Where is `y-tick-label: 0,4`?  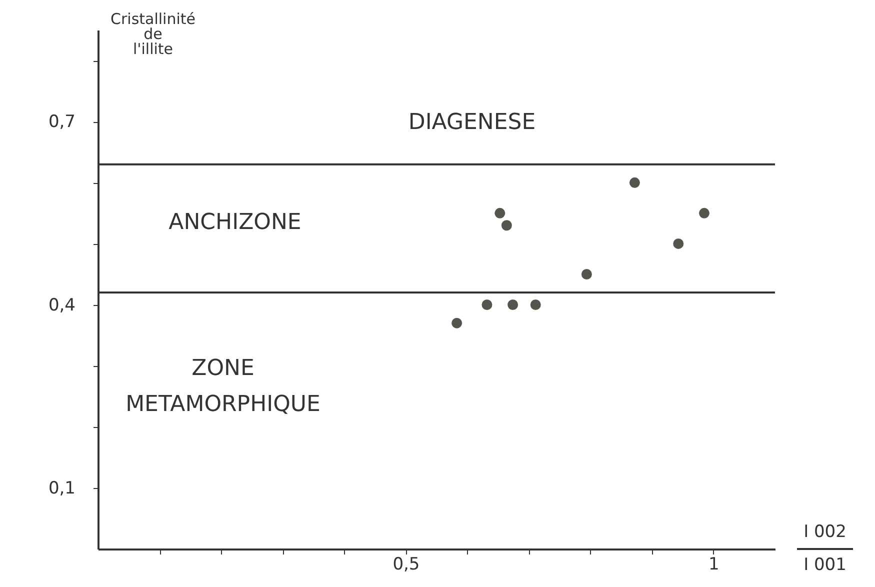 y-tick-label: 0,4 is located at coordinates (62, 305).